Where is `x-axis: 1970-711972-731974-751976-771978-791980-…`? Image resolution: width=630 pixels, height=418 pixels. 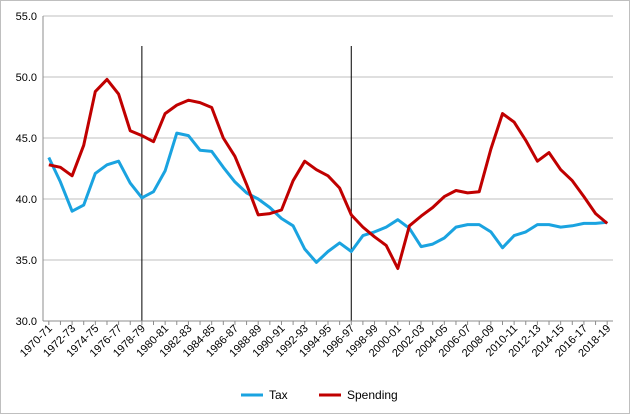
x-axis: 1970-711972-731974-751976-771978-791980-… is located at coordinates (315, 340).